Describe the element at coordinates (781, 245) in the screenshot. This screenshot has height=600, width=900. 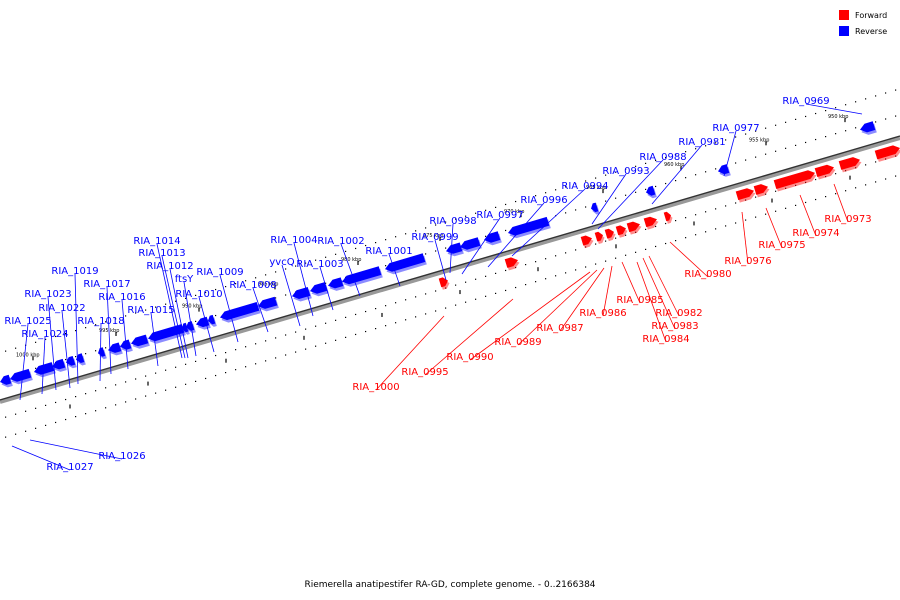
I see `forward-gene-label: RIA_0975` at that location.